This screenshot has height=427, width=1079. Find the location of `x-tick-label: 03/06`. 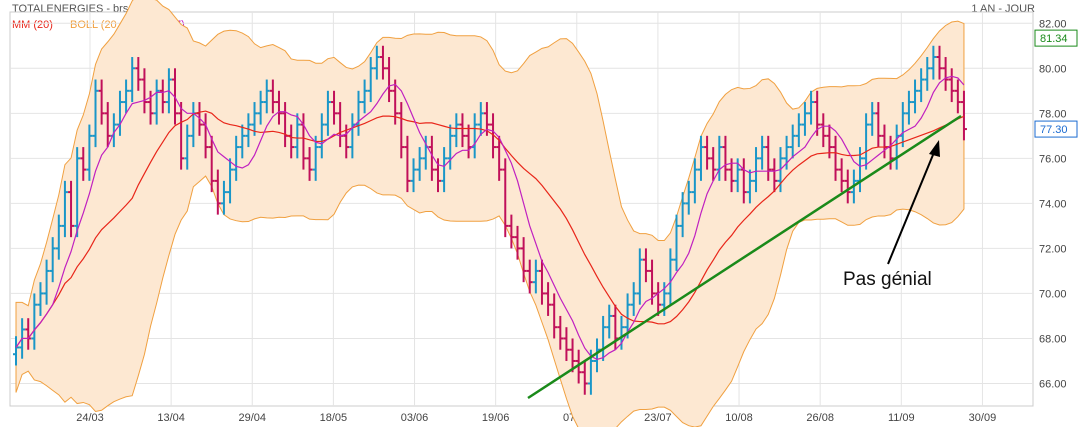

x-tick-label: 03/06 is located at coordinates (415, 418).